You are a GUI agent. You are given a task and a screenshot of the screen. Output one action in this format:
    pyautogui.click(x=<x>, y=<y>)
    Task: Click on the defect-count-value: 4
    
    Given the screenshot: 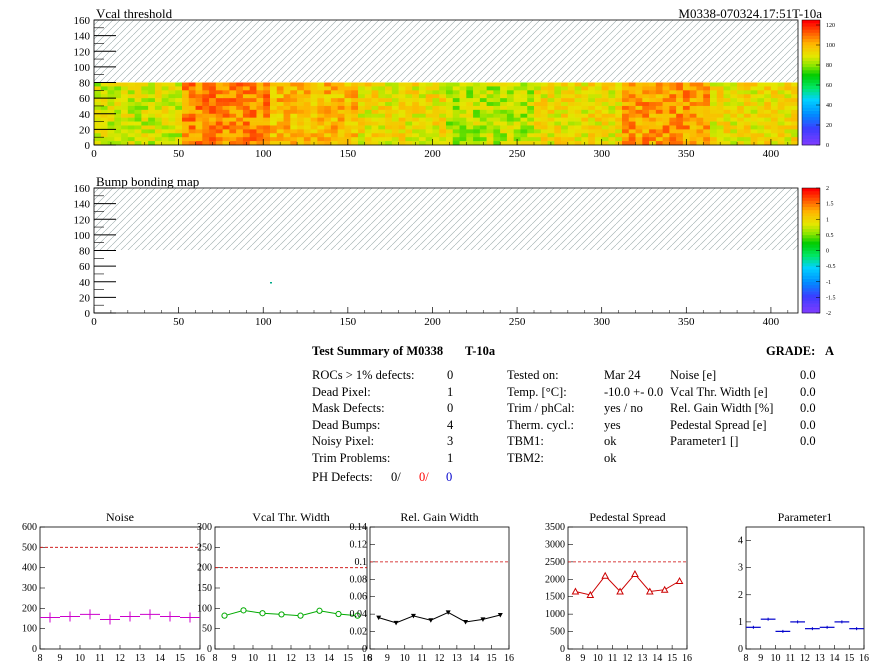 What is the action you would take?
    pyautogui.click(x=450, y=424)
    